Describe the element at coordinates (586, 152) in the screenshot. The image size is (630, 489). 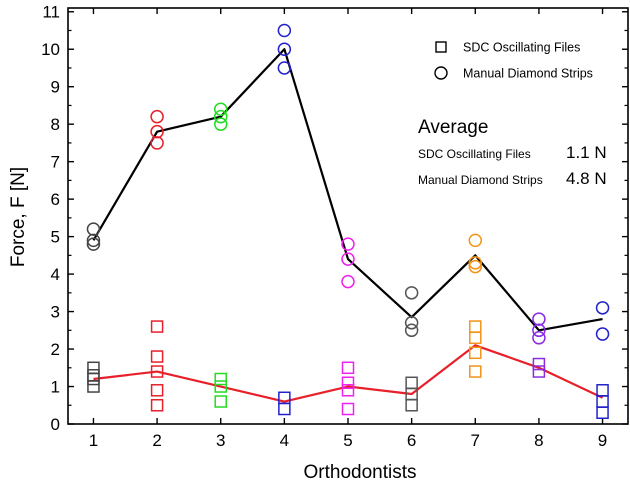
I see `average-value: 1.1 N` at that location.